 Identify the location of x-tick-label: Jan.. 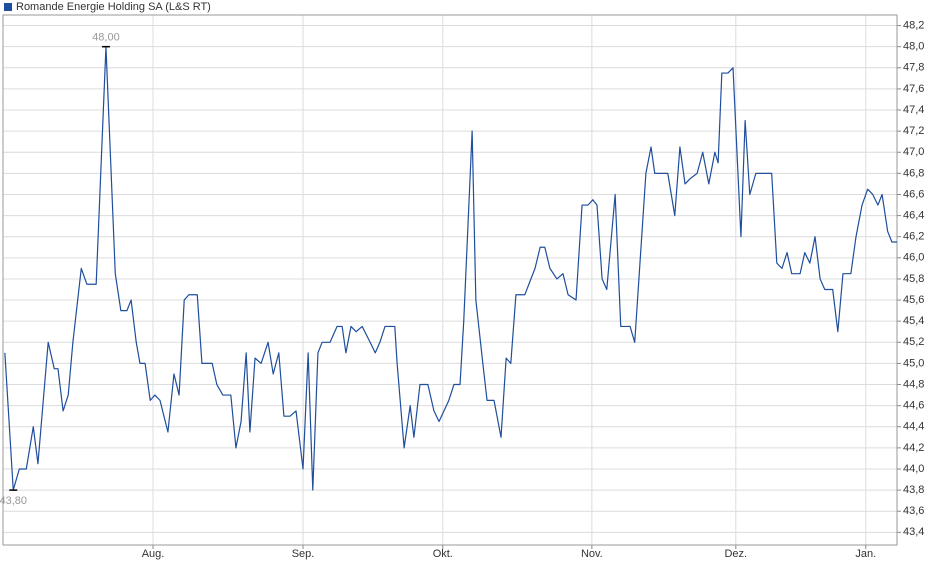
(865, 554).